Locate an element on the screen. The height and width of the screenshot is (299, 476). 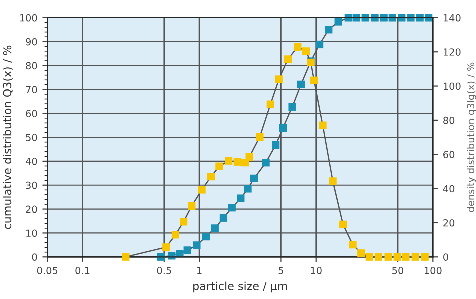
y-tick-label: 20 is located at coordinates (32, 210).